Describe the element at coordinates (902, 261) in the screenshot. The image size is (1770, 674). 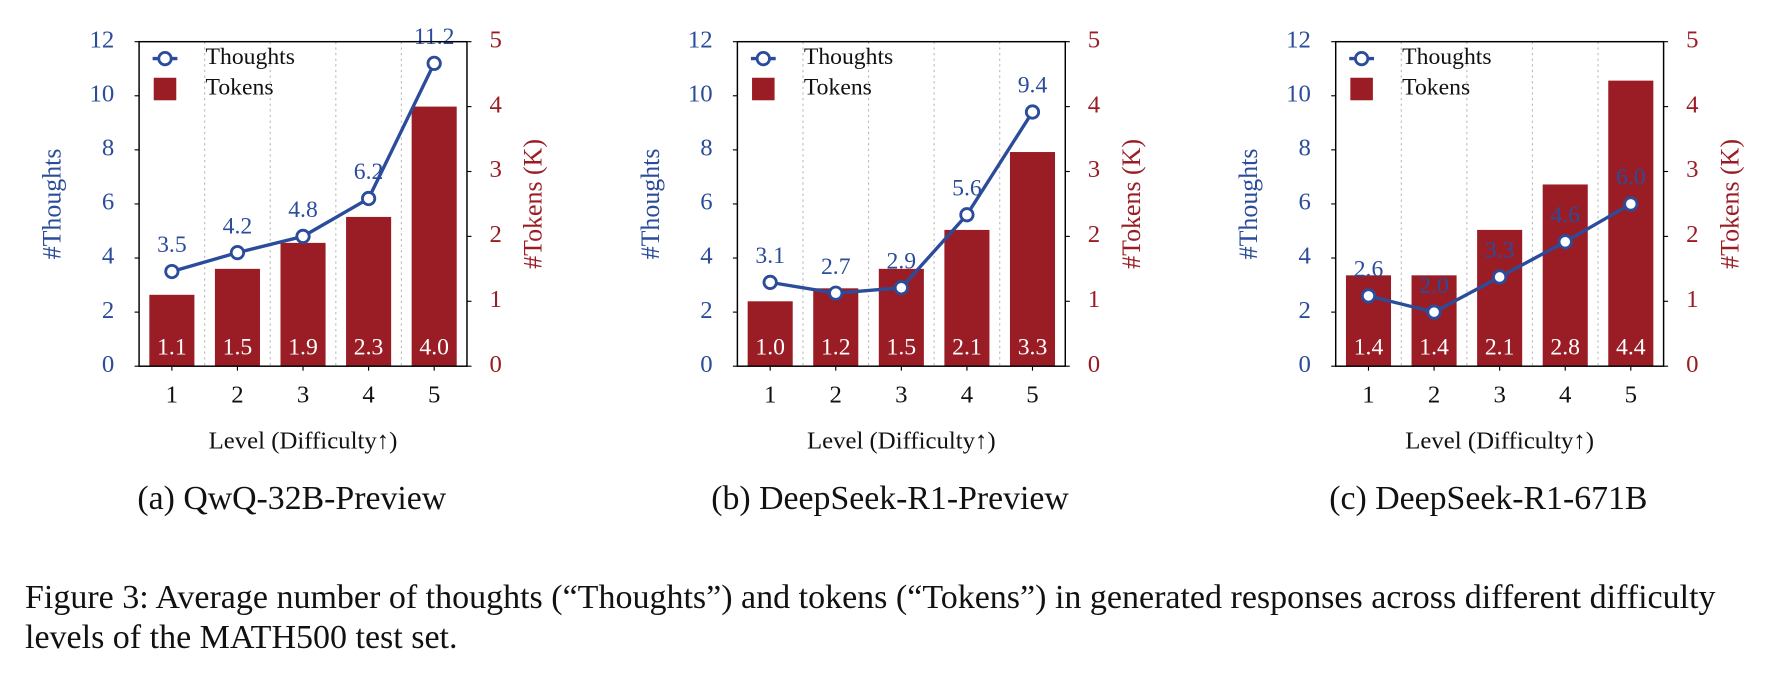
I see `line-value-label: 2.9` at that location.